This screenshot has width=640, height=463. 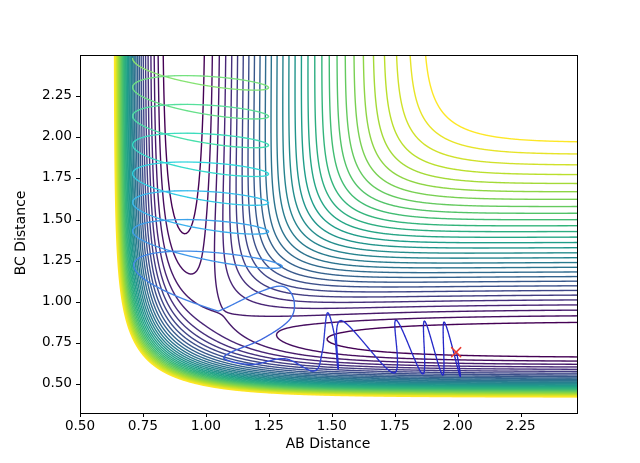 I want to click on y-tick-label: 1.50, so click(x=56, y=218).